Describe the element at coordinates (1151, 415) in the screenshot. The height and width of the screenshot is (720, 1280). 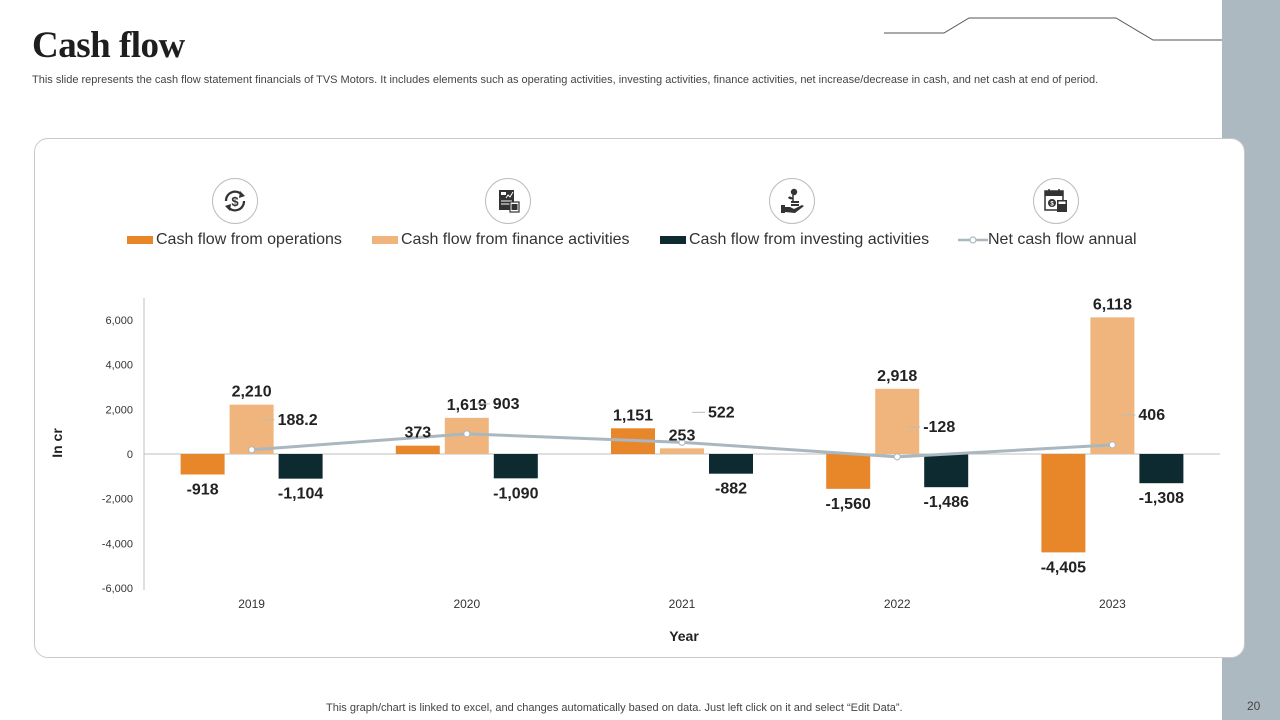
I see `net-cash-data-label: 406` at that location.